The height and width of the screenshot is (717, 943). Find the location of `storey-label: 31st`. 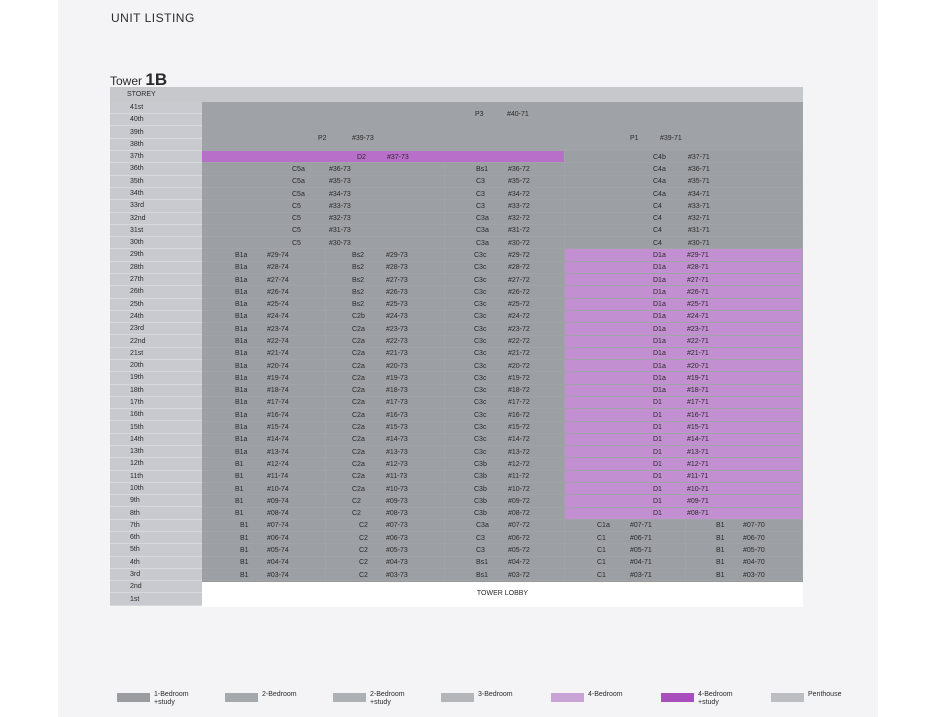

storey-label: 31st is located at coordinates (156, 231).